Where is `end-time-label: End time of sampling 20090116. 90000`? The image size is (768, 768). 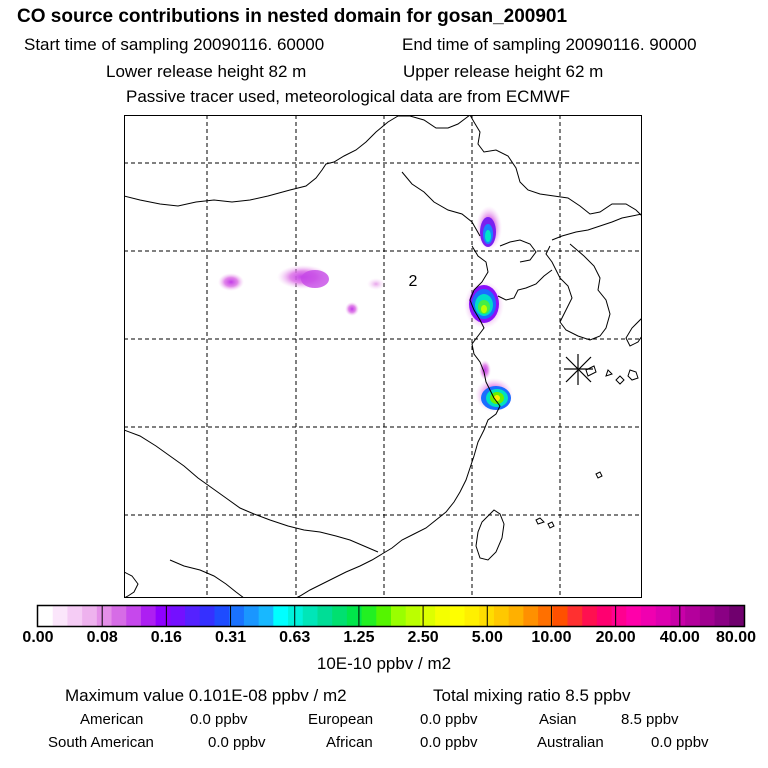 end-time-label: End time of sampling 20090116. 90000 is located at coordinates (549, 44).